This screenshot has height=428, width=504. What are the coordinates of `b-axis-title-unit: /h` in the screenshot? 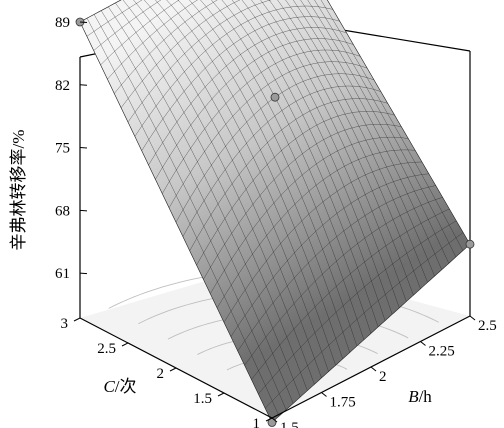 It's located at (426, 396).